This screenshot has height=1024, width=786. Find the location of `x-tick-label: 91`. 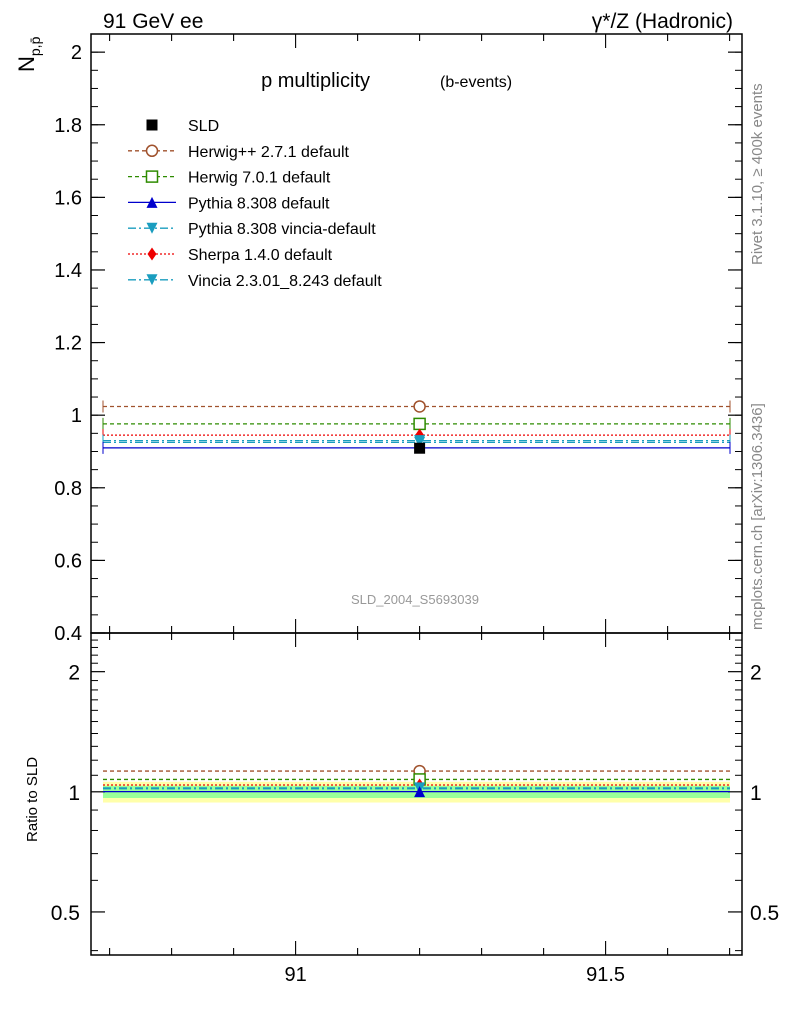

x-tick-label: 91 is located at coordinates (295, 975).